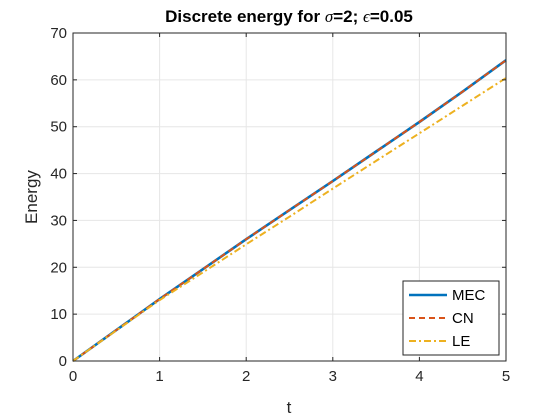 This screenshot has height=420, width=560. What do you see at coordinates (289, 16) in the screenshot?
I see `chart-title: Discrete energy for σ=2; ϵ=0.05` at bounding box center [289, 16].